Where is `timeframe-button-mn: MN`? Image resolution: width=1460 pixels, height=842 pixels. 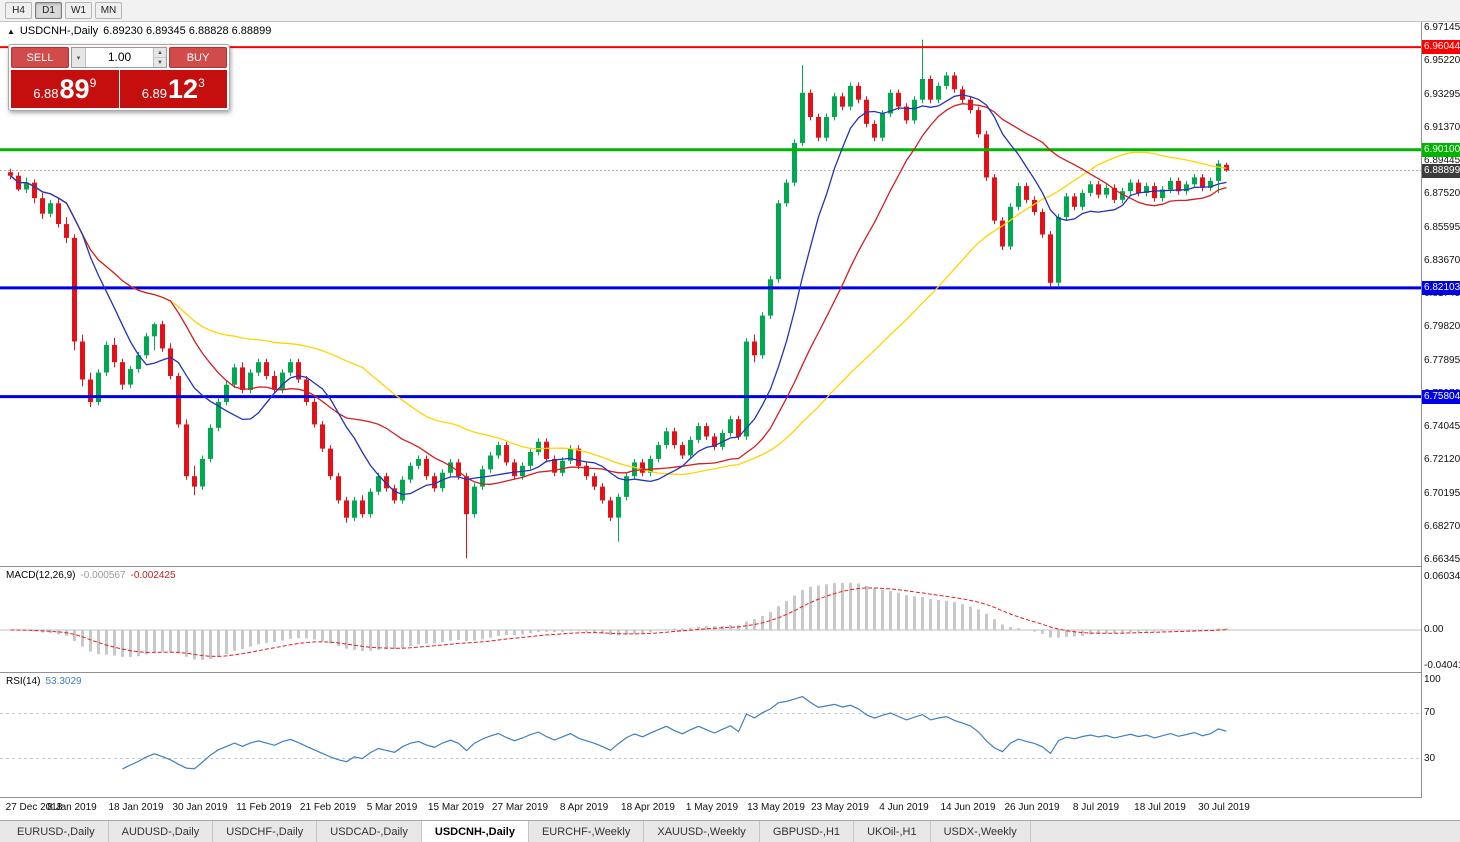
timeframe-button-mn: MN is located at coordinates (108, 10).